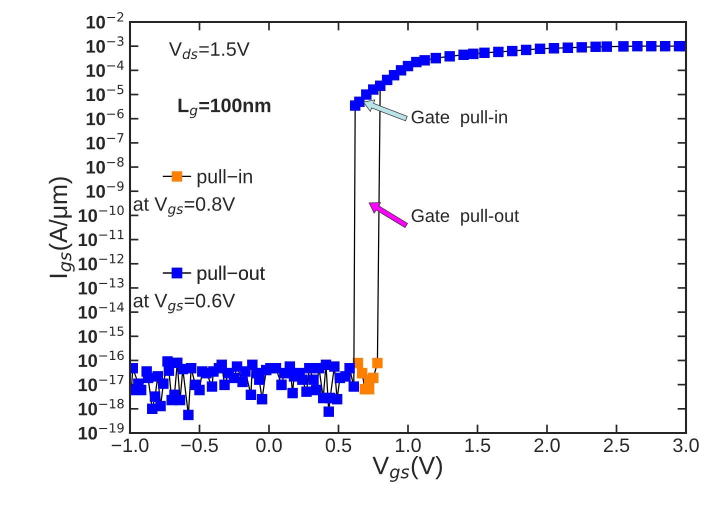 This screenshot has height=512, width=704. What do you see at coordinates (105, 165) in the screenshot?
I see `y-tick-label: 10$^{−8}$` at bounding box center [105, 165].